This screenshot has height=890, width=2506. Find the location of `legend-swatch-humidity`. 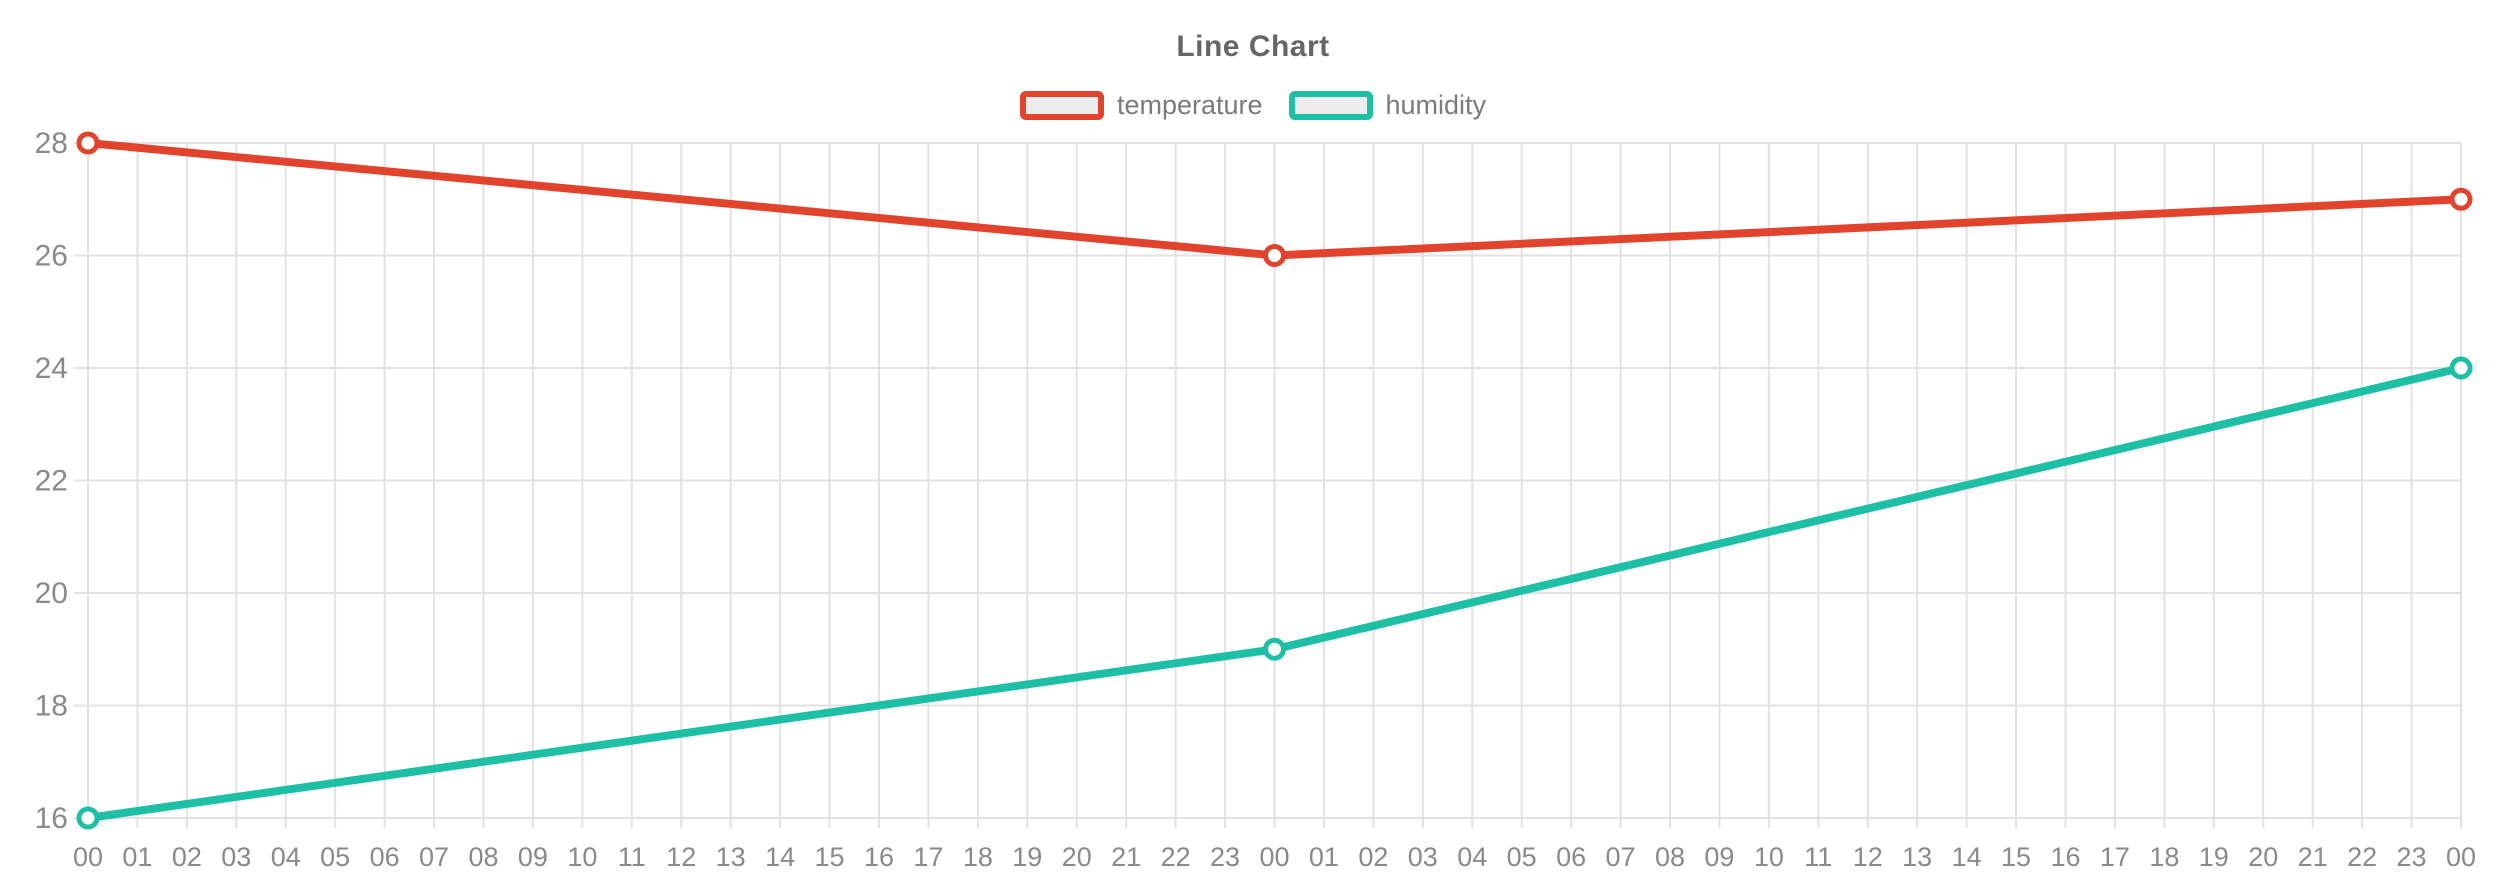

legend-swatch-humidity is located at coordinates (1330, 105).